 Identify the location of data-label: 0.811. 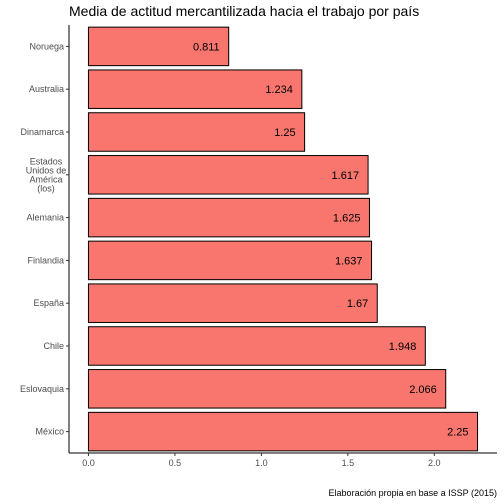
(206, 47).